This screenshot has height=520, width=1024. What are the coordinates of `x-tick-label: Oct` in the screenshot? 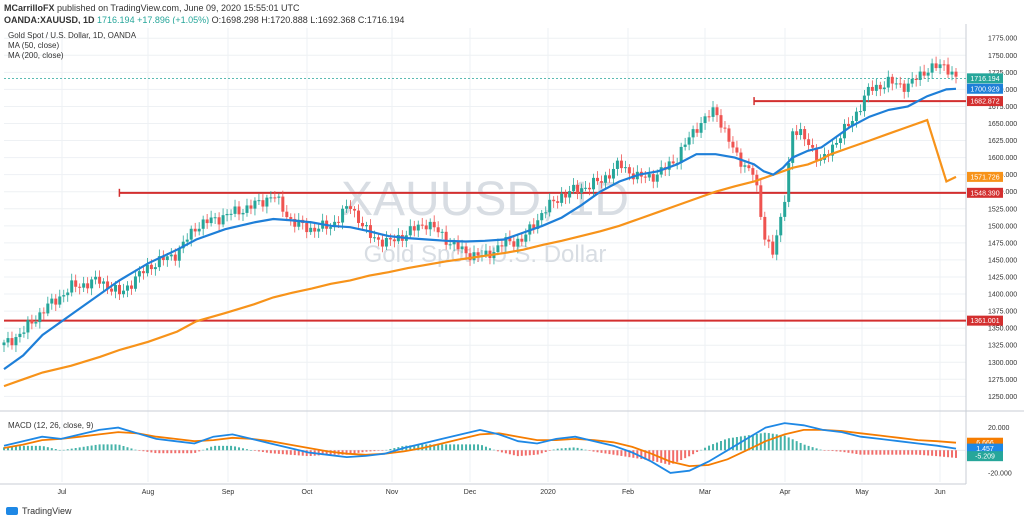 It's located at (307, 492).